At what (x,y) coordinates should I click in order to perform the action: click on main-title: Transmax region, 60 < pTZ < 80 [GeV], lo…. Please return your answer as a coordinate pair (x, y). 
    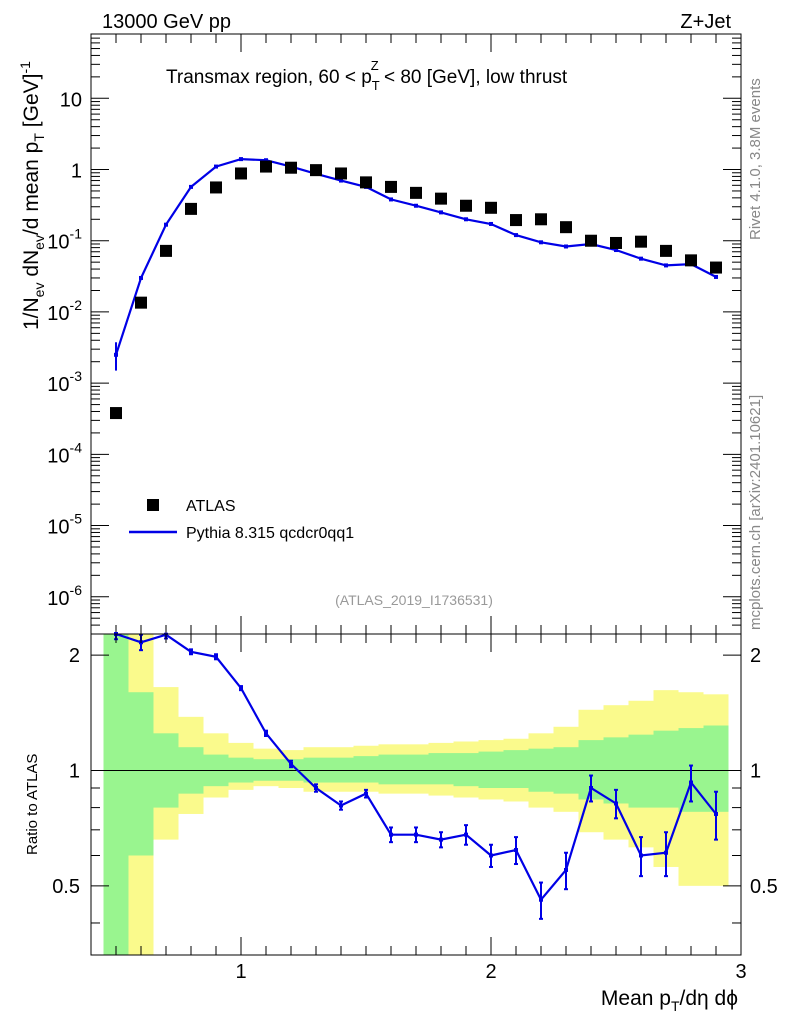
    Looking at the image, I should click on (367, 75).